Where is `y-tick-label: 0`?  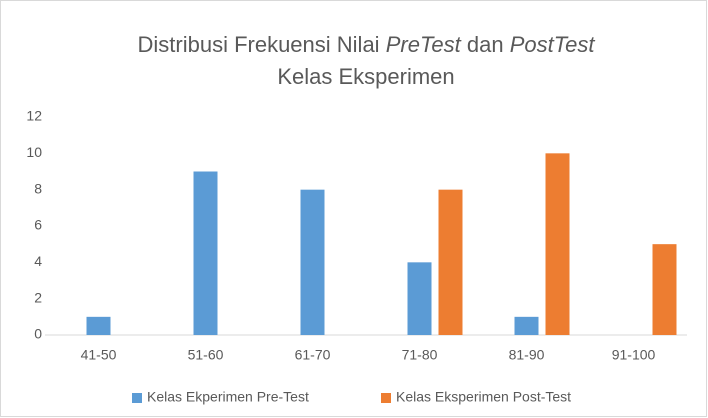
y-tick-label: 0 is located at coordinates (38, 334).